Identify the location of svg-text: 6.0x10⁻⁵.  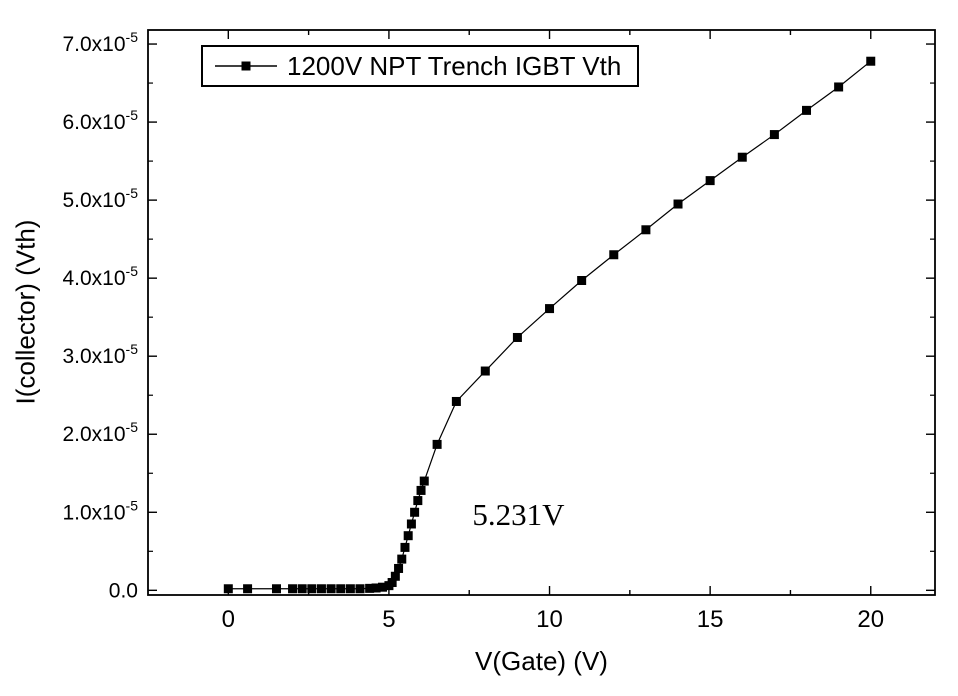
(100, 120).